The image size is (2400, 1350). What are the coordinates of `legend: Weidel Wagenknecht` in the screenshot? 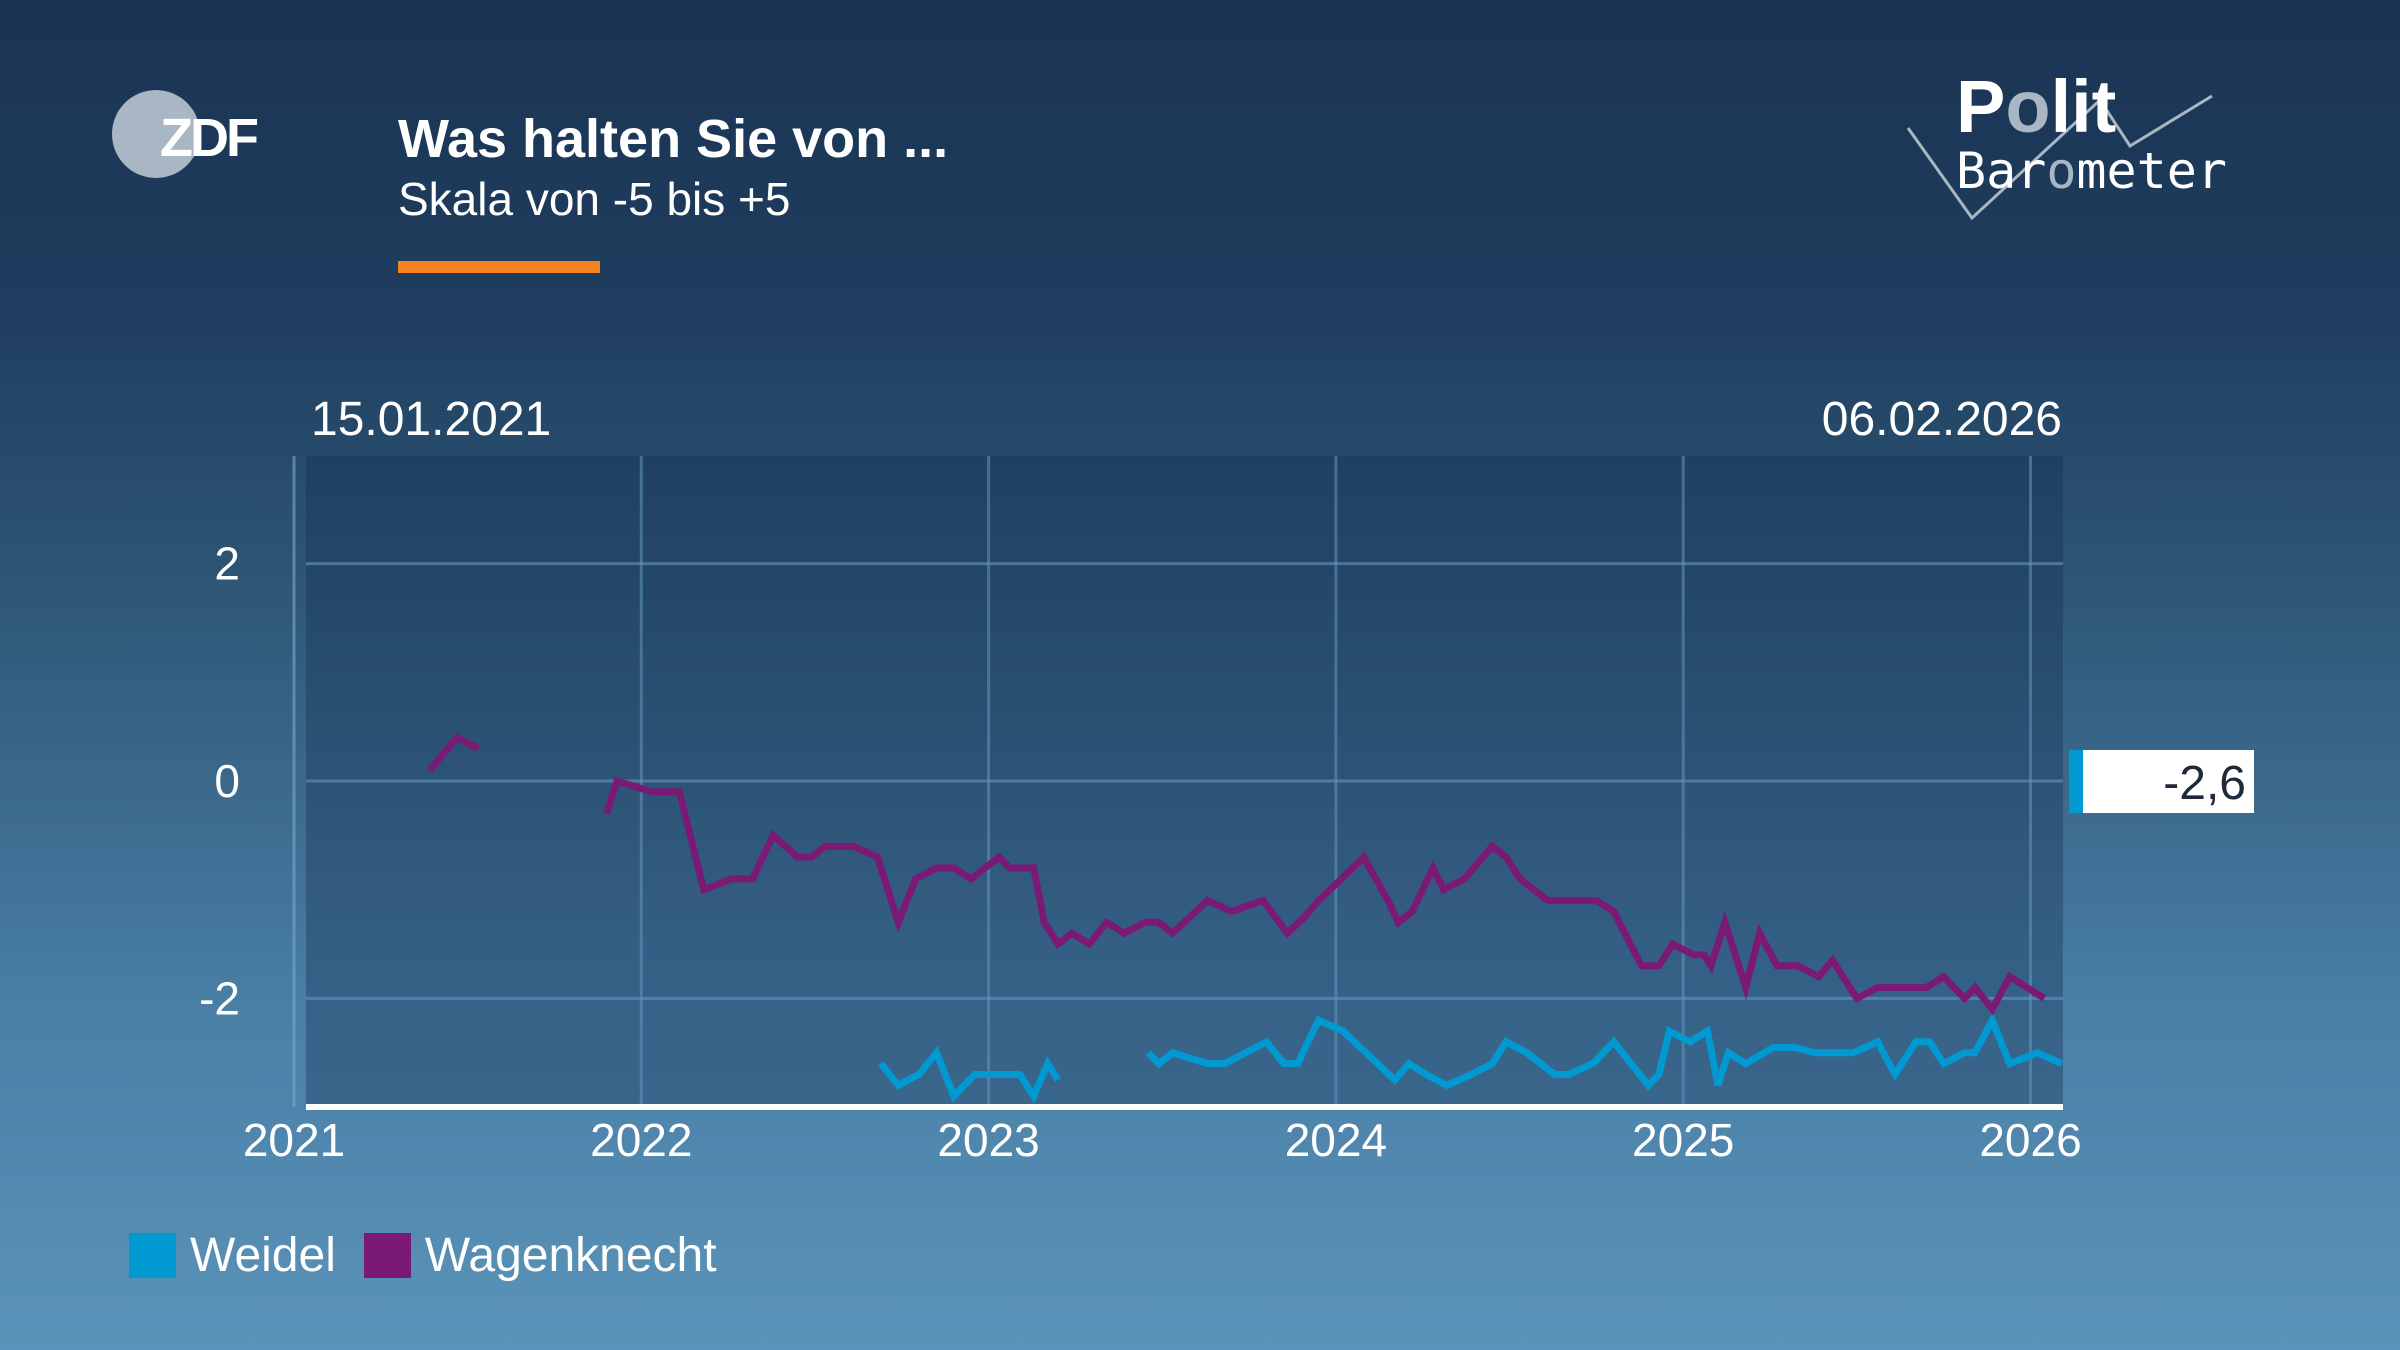 It's located at (437, 1255).